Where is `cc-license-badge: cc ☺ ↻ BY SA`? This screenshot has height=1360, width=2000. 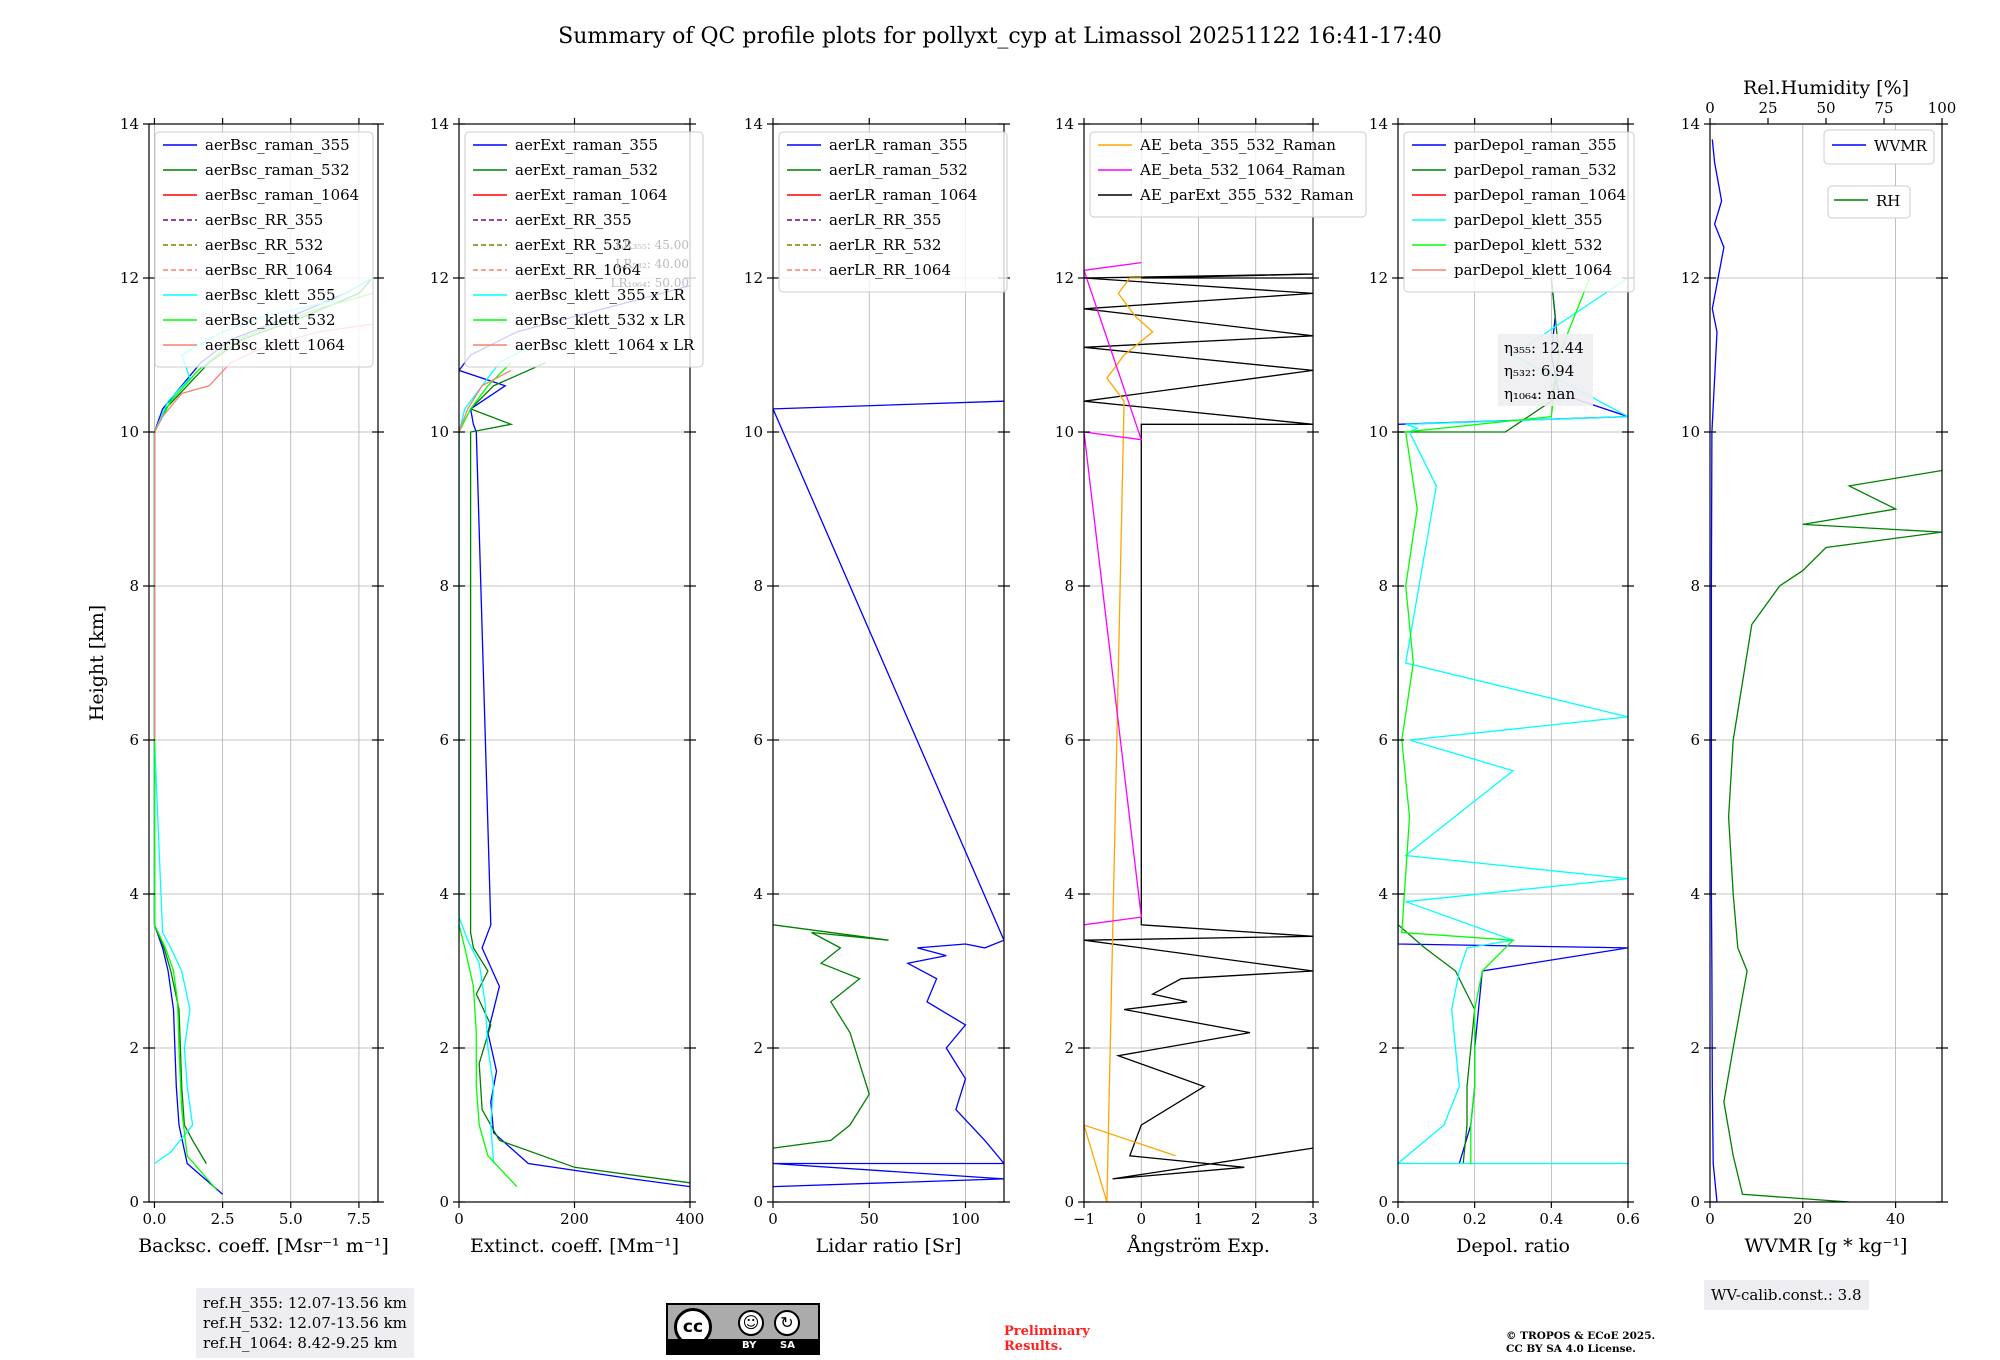
cc-license-badge: cc ☺ ↻ BY SA is located at coordinates (743, 1329).